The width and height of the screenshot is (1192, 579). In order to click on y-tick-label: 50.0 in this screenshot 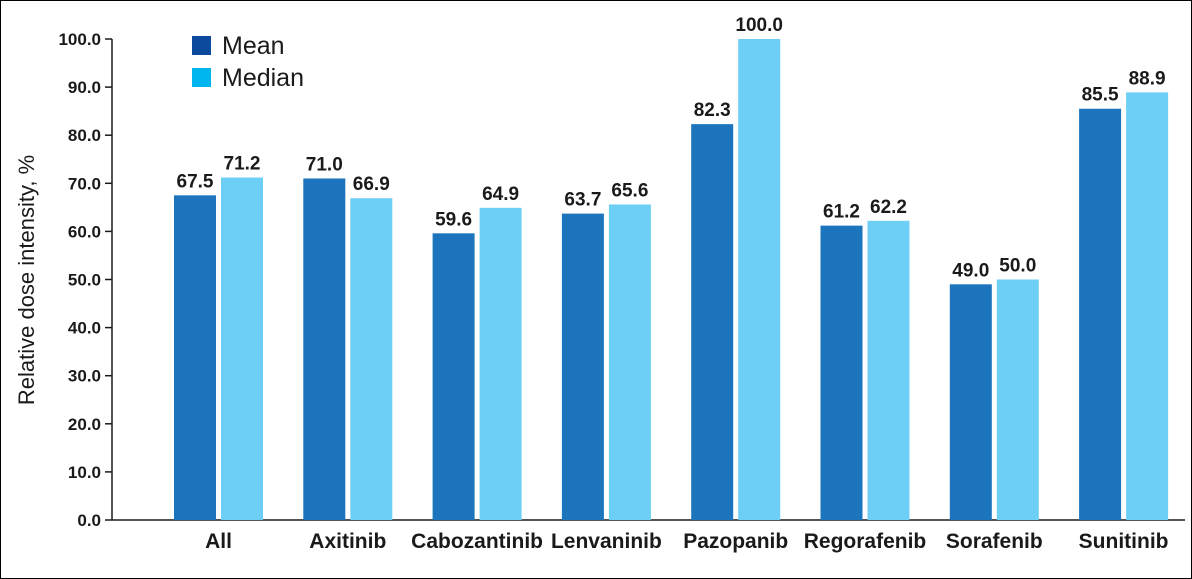, I will do `click(84, 280)`.